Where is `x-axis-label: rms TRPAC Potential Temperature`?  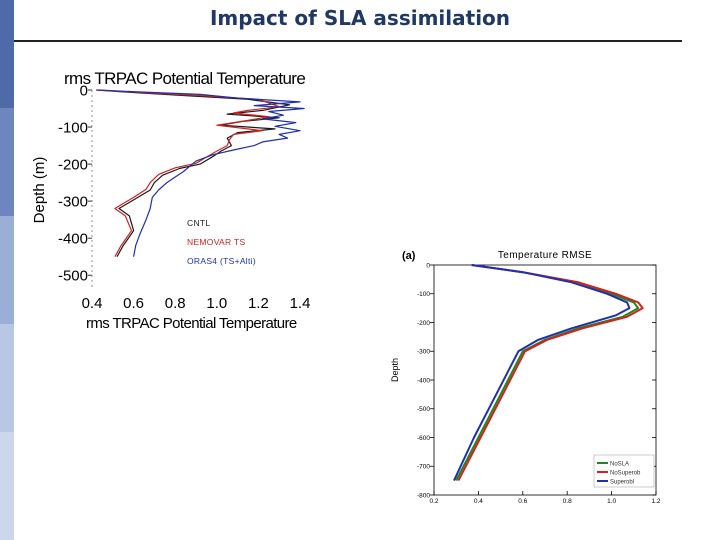
x-axis-label: rms TRPAC Potential Temperature is located at coordinates (191, 323).